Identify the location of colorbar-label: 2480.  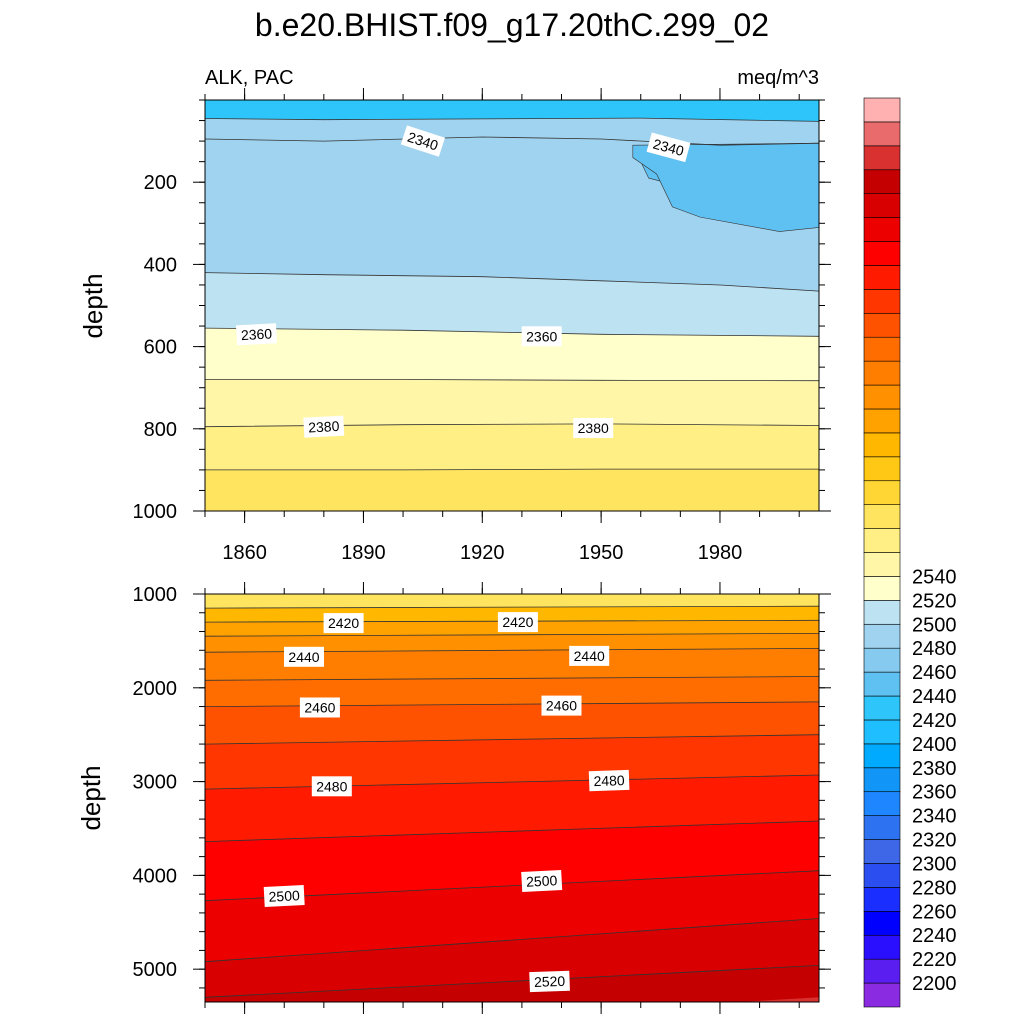
(934, 649).